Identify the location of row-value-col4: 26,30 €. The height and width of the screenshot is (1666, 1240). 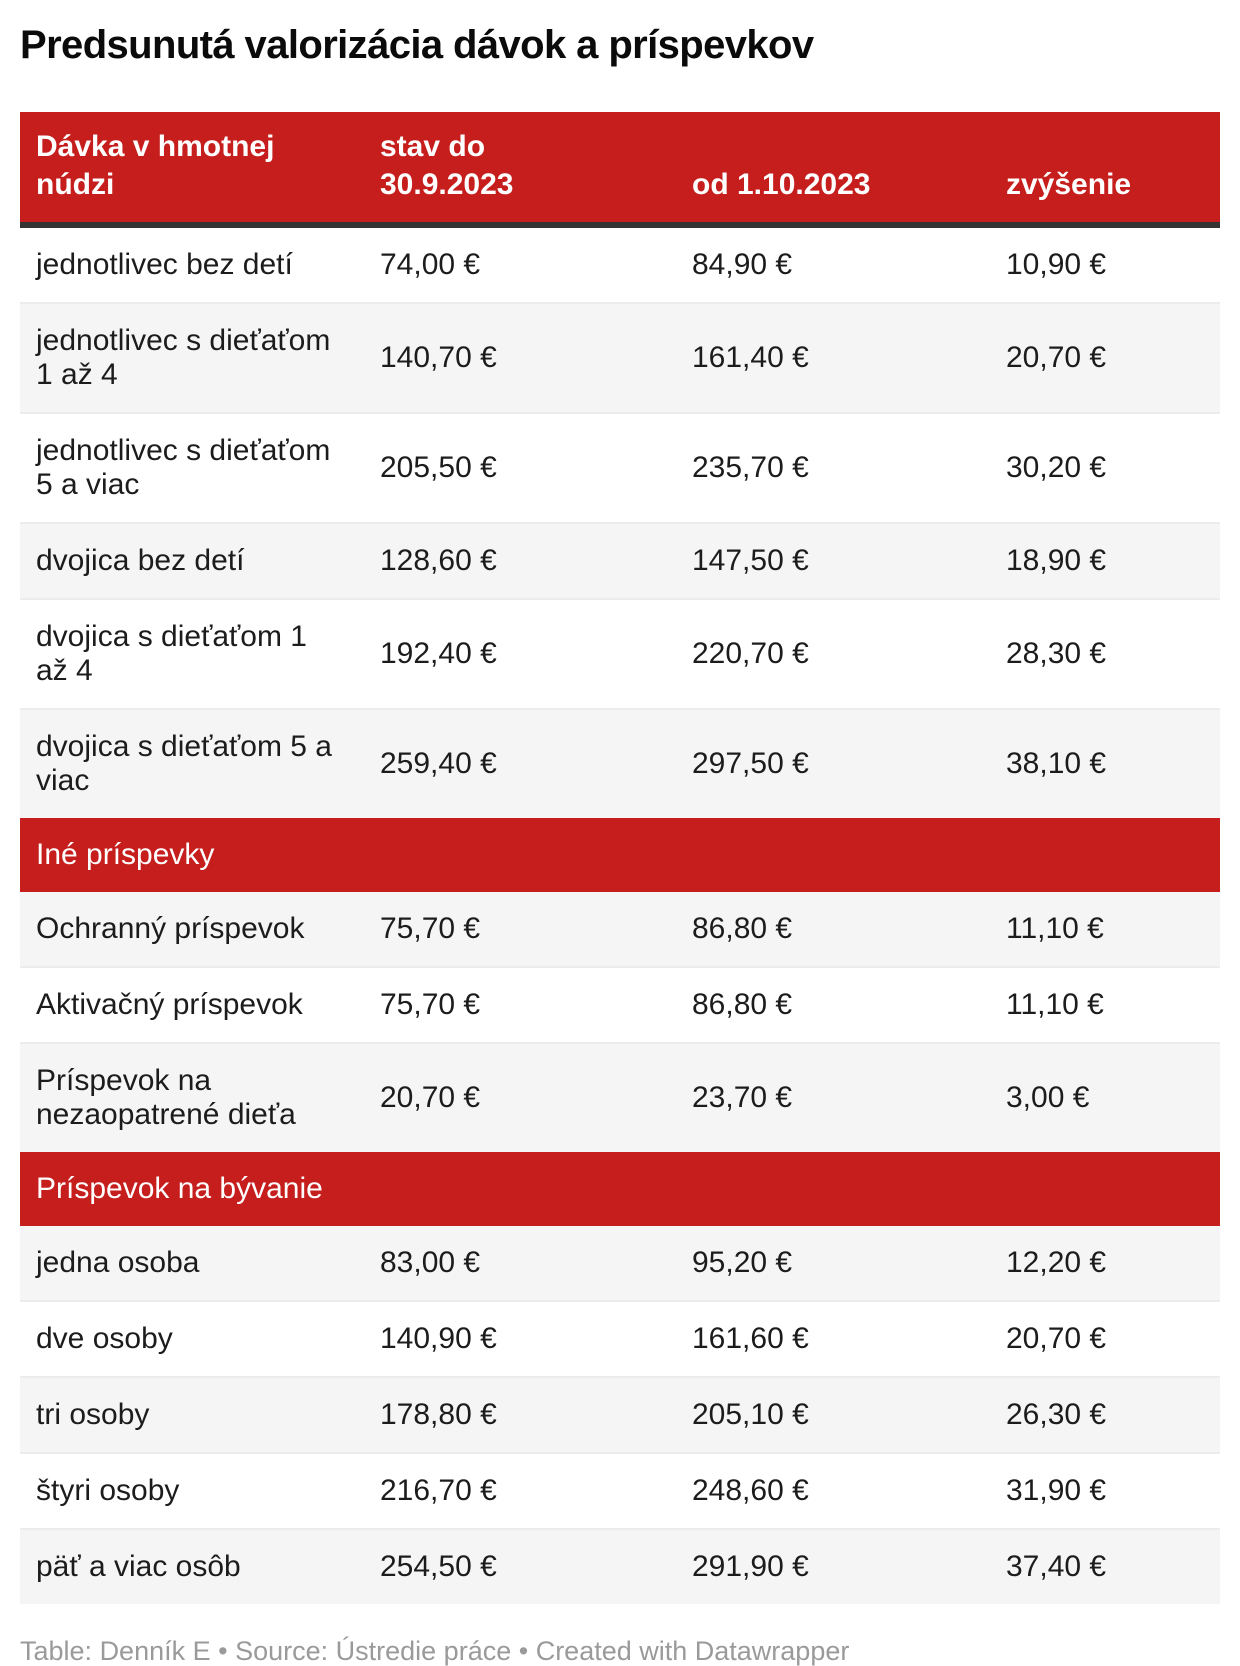
(1105, 1414).